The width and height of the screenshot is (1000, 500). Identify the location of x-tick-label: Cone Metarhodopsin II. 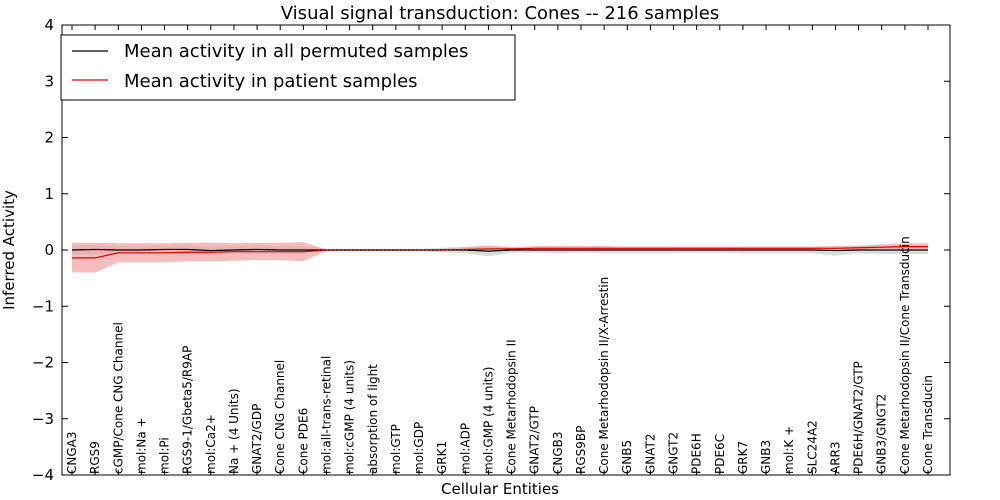
(512, 406).